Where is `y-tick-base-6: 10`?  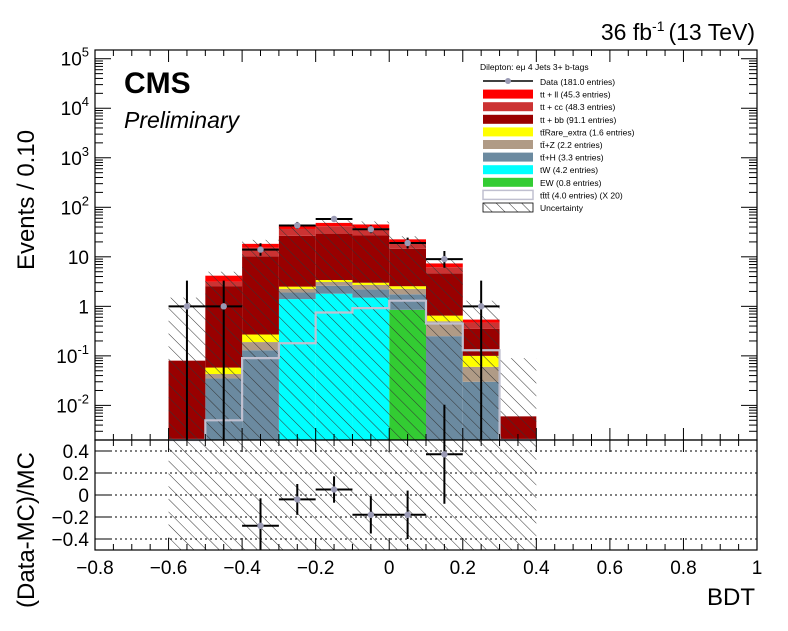
y-tick-base-6: 10 is located at coordinates (71, 109).